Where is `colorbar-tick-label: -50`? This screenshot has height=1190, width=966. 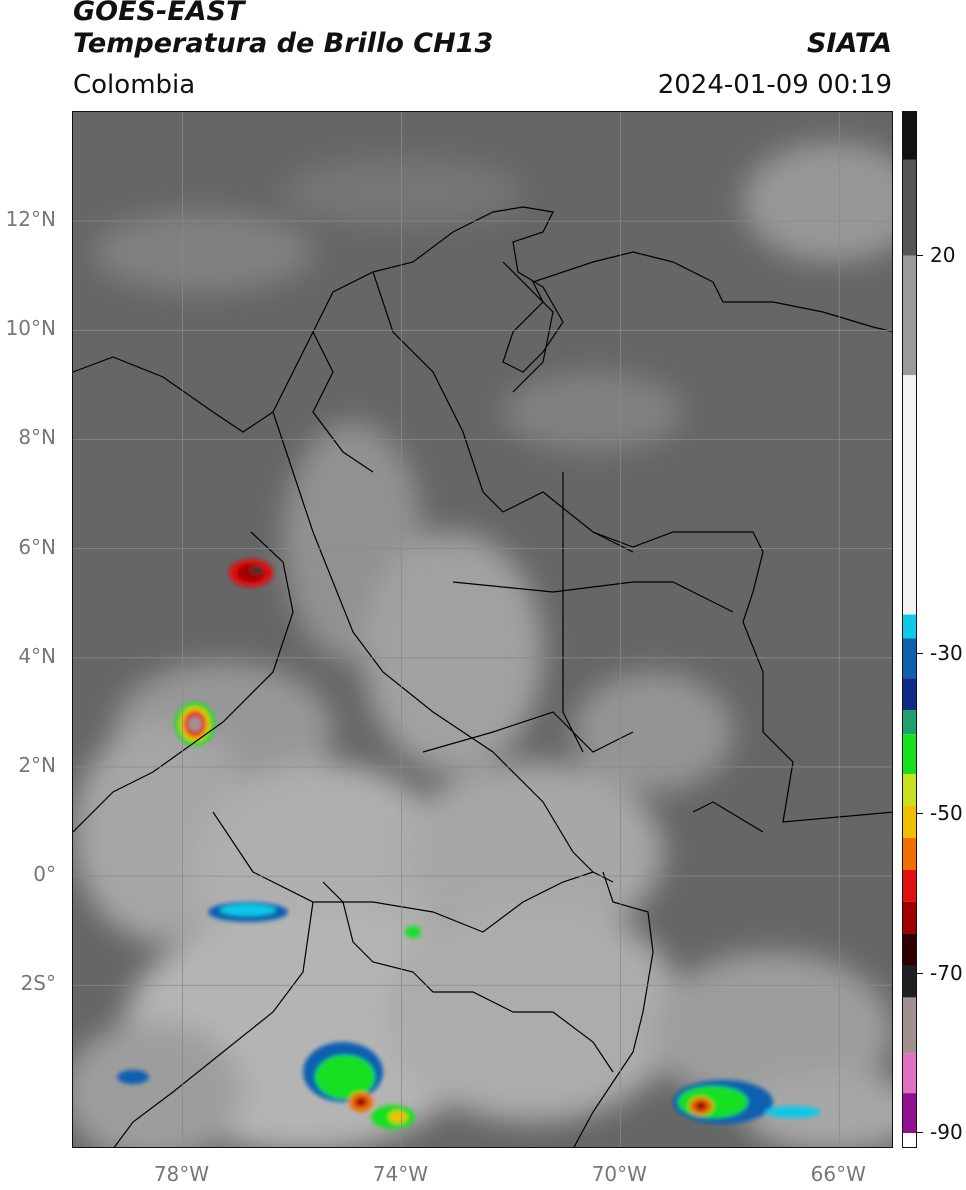 colorbar-tick-label: -50 is located at coordinates (946, 812).